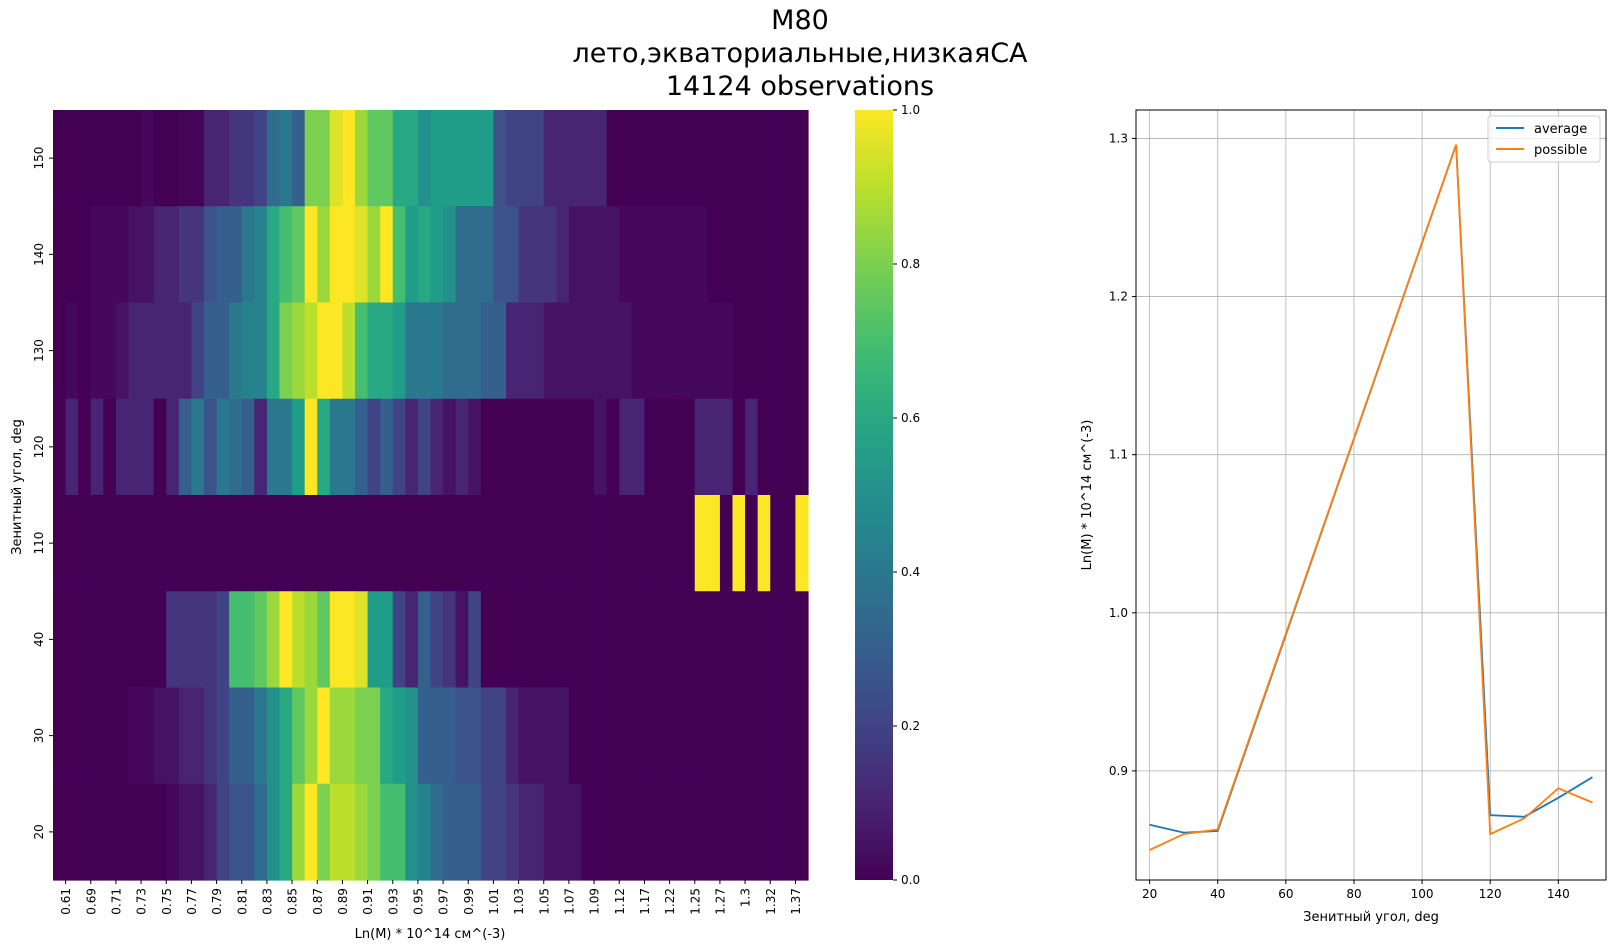  Describe the element at coordinates (39, 446) in the screenshot. I see `heatmap-y-tick-label: 120` at that location.